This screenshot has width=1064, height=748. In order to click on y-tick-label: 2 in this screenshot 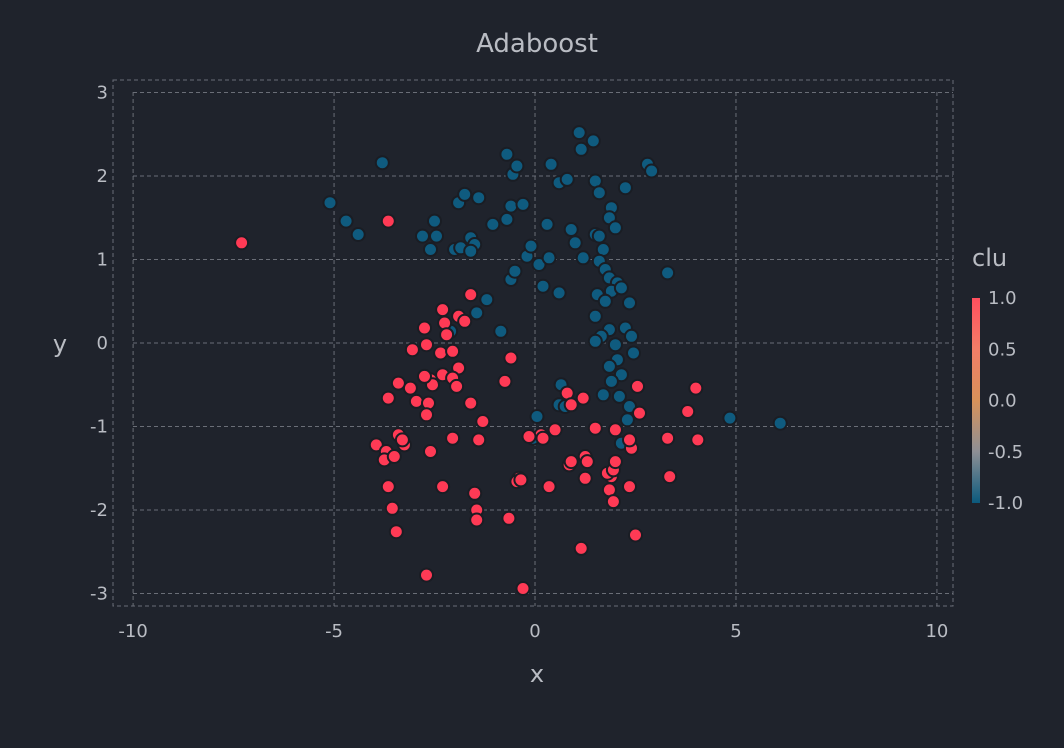, I will do `click(102, 176)`.